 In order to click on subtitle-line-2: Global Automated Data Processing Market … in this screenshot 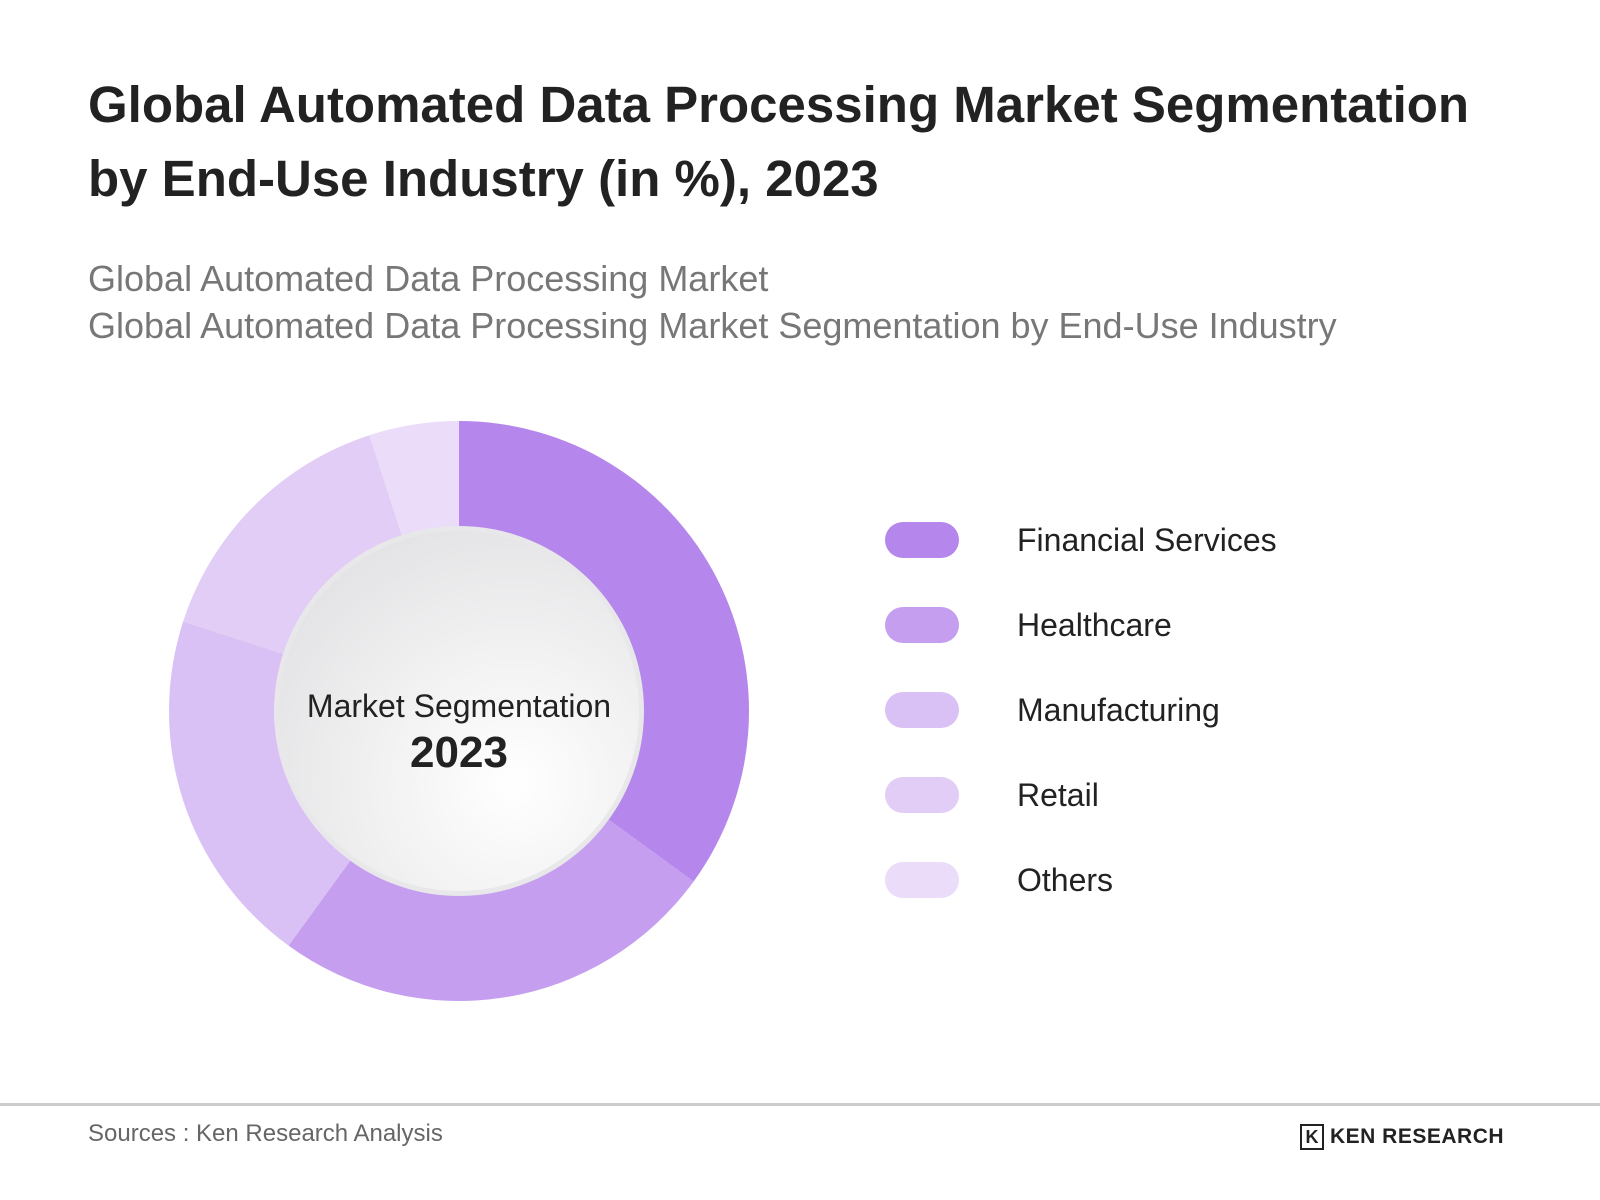, I will do `click(712, 325)`.